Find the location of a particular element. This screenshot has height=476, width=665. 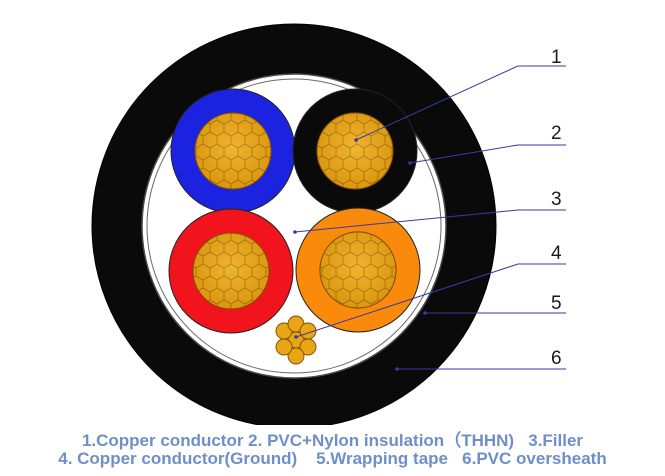

conductor-blue is located at coordinates (233, 151).